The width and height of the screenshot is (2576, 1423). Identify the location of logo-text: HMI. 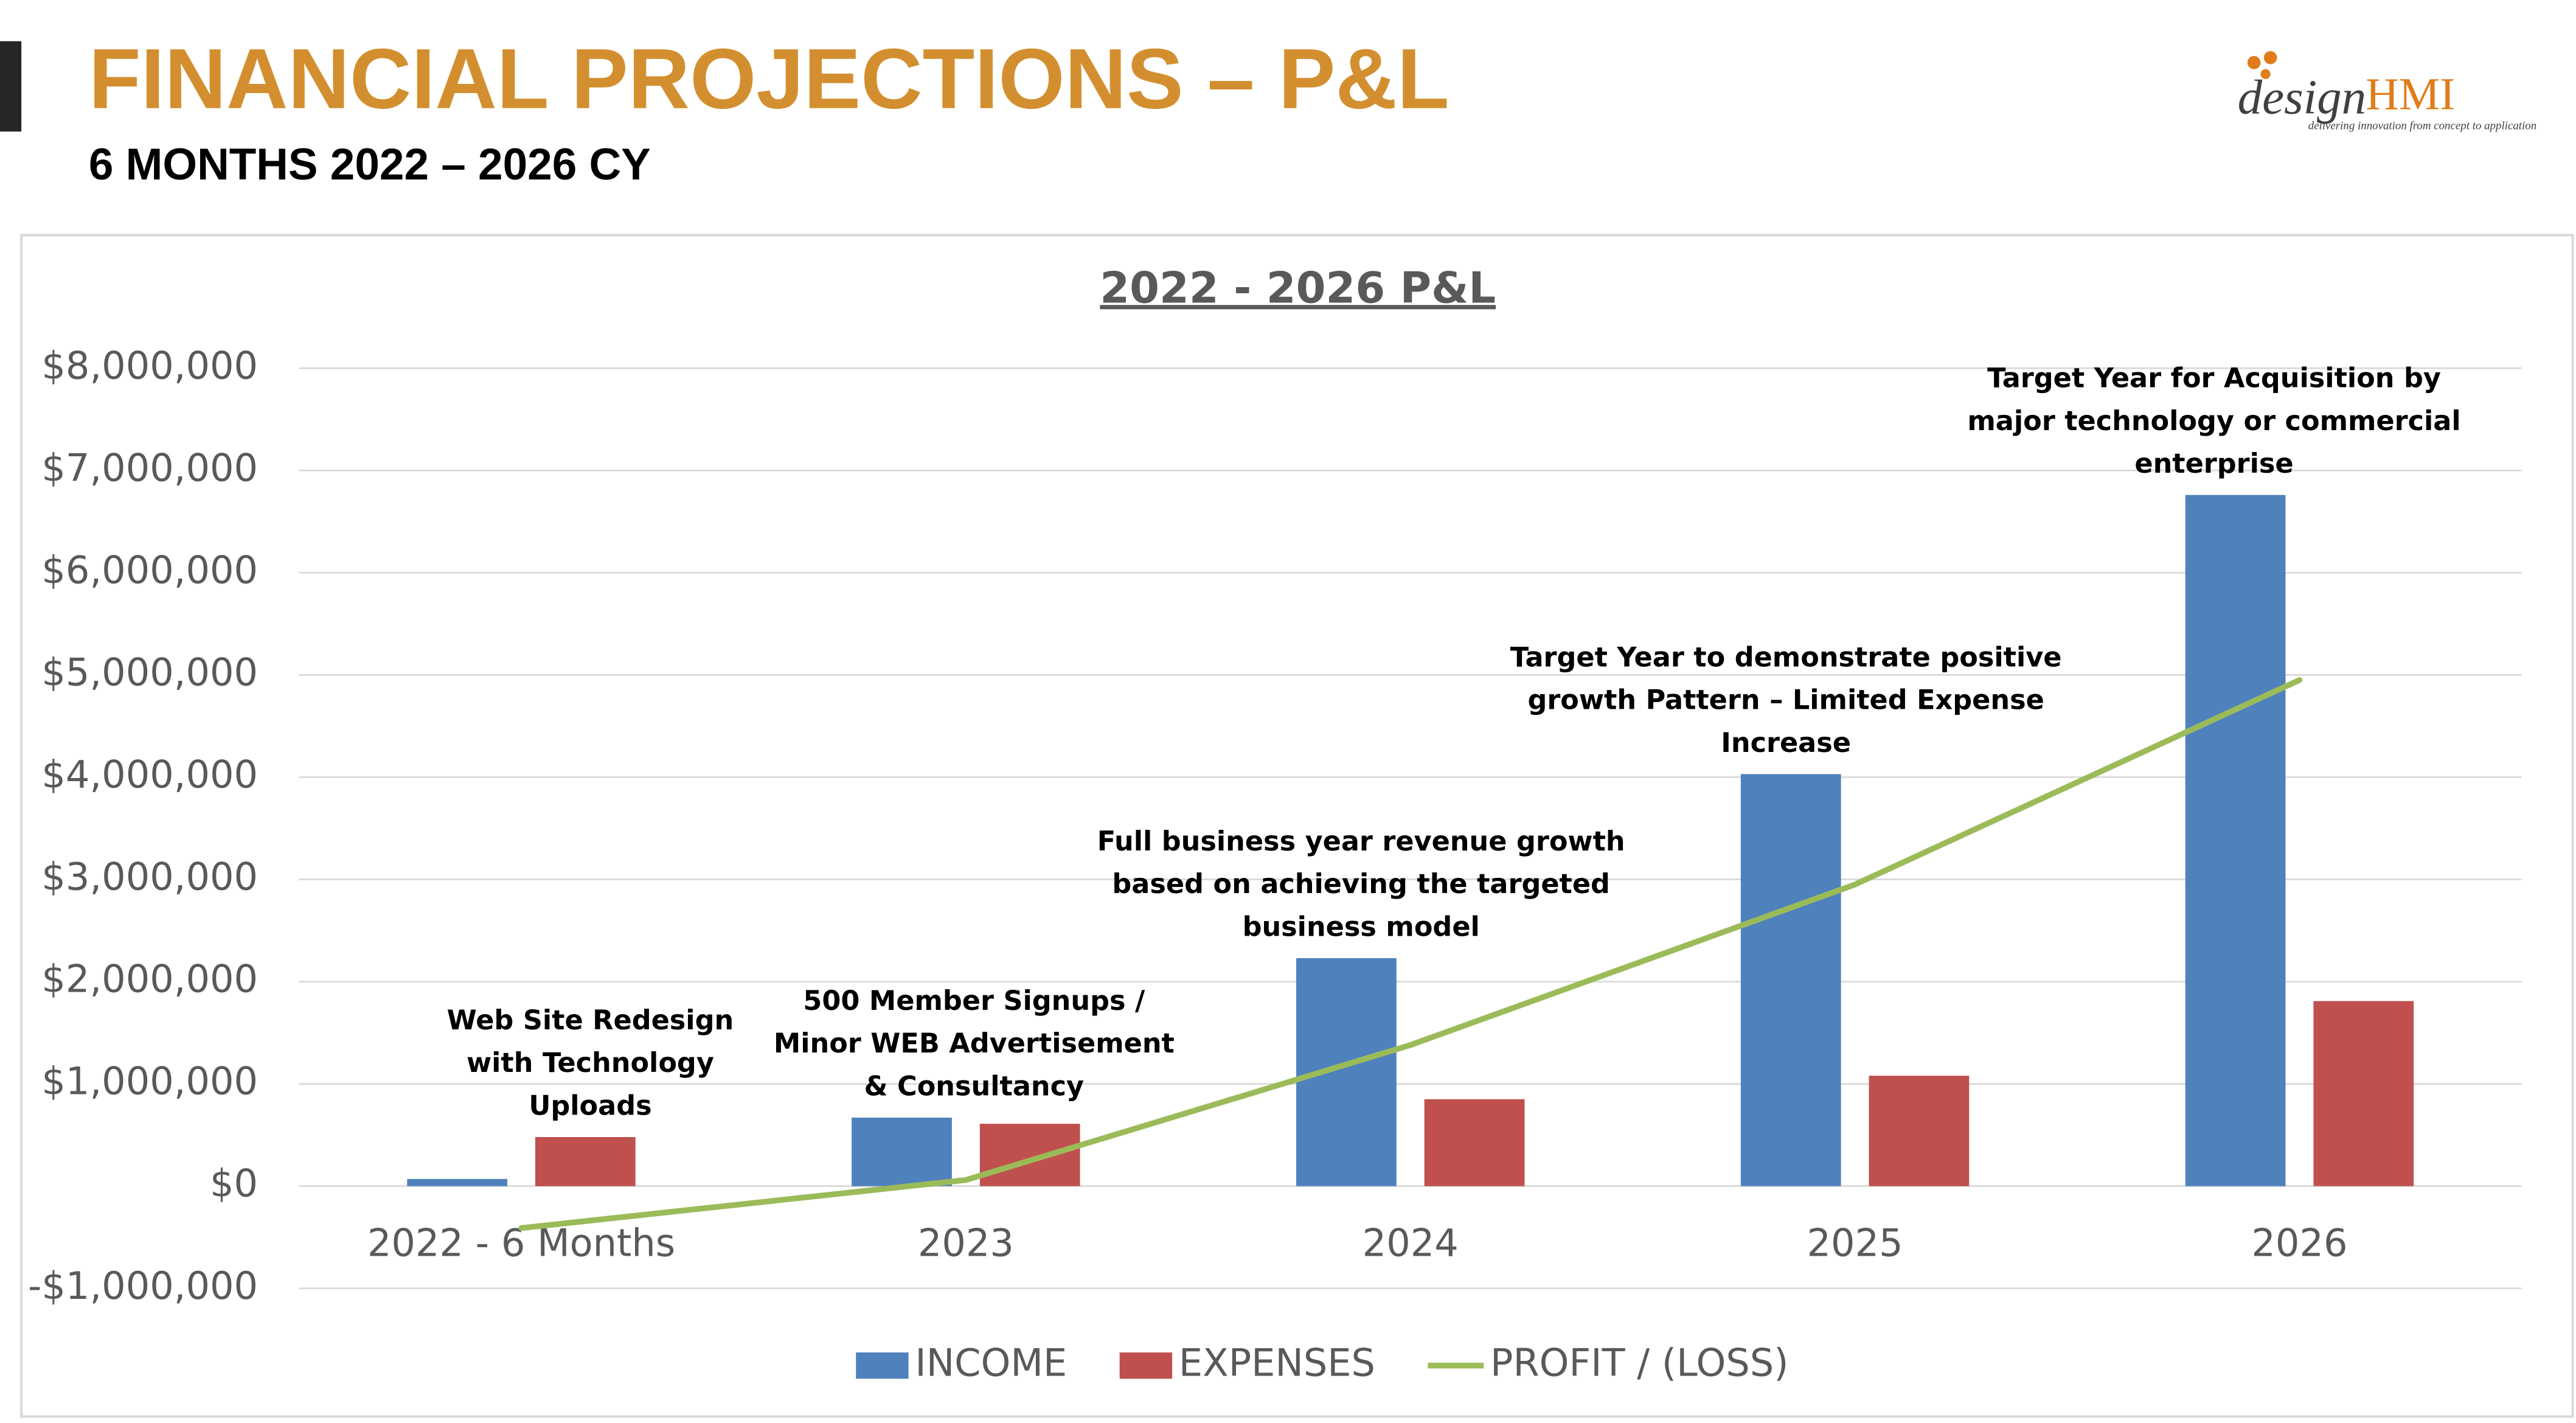
(2410, 94).